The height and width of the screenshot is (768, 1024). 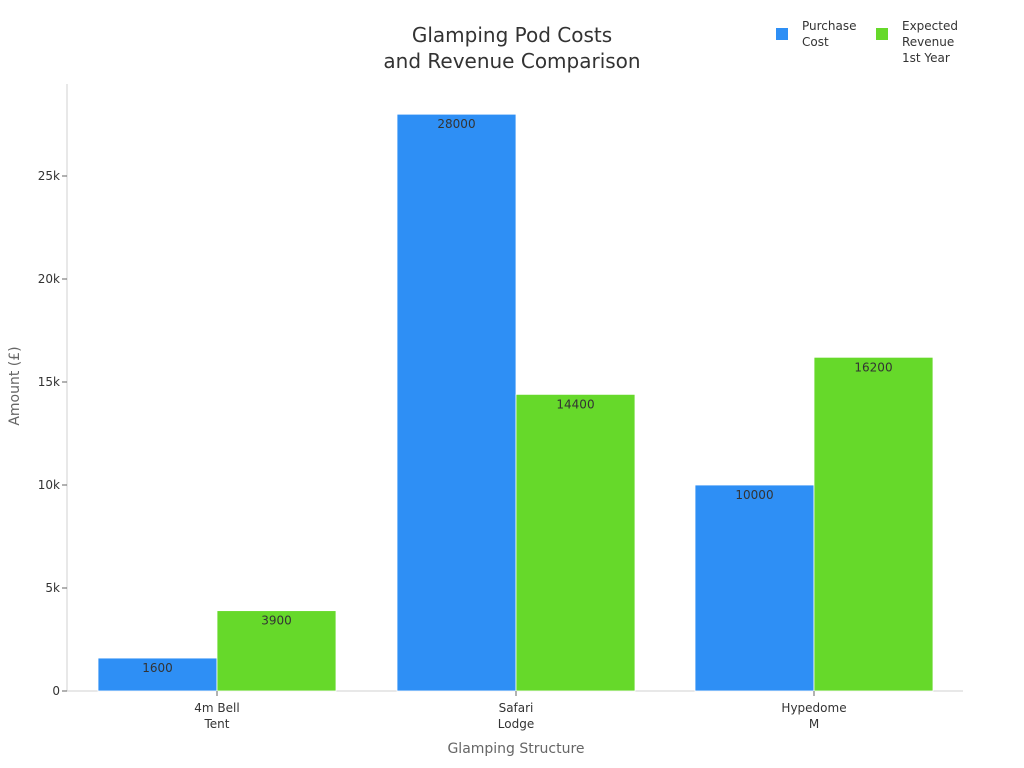 What do you see at coordinates (216, 708) in the screenshot?
I see `x-tick-label: 4m Bell` at bounding box center [216, 708].